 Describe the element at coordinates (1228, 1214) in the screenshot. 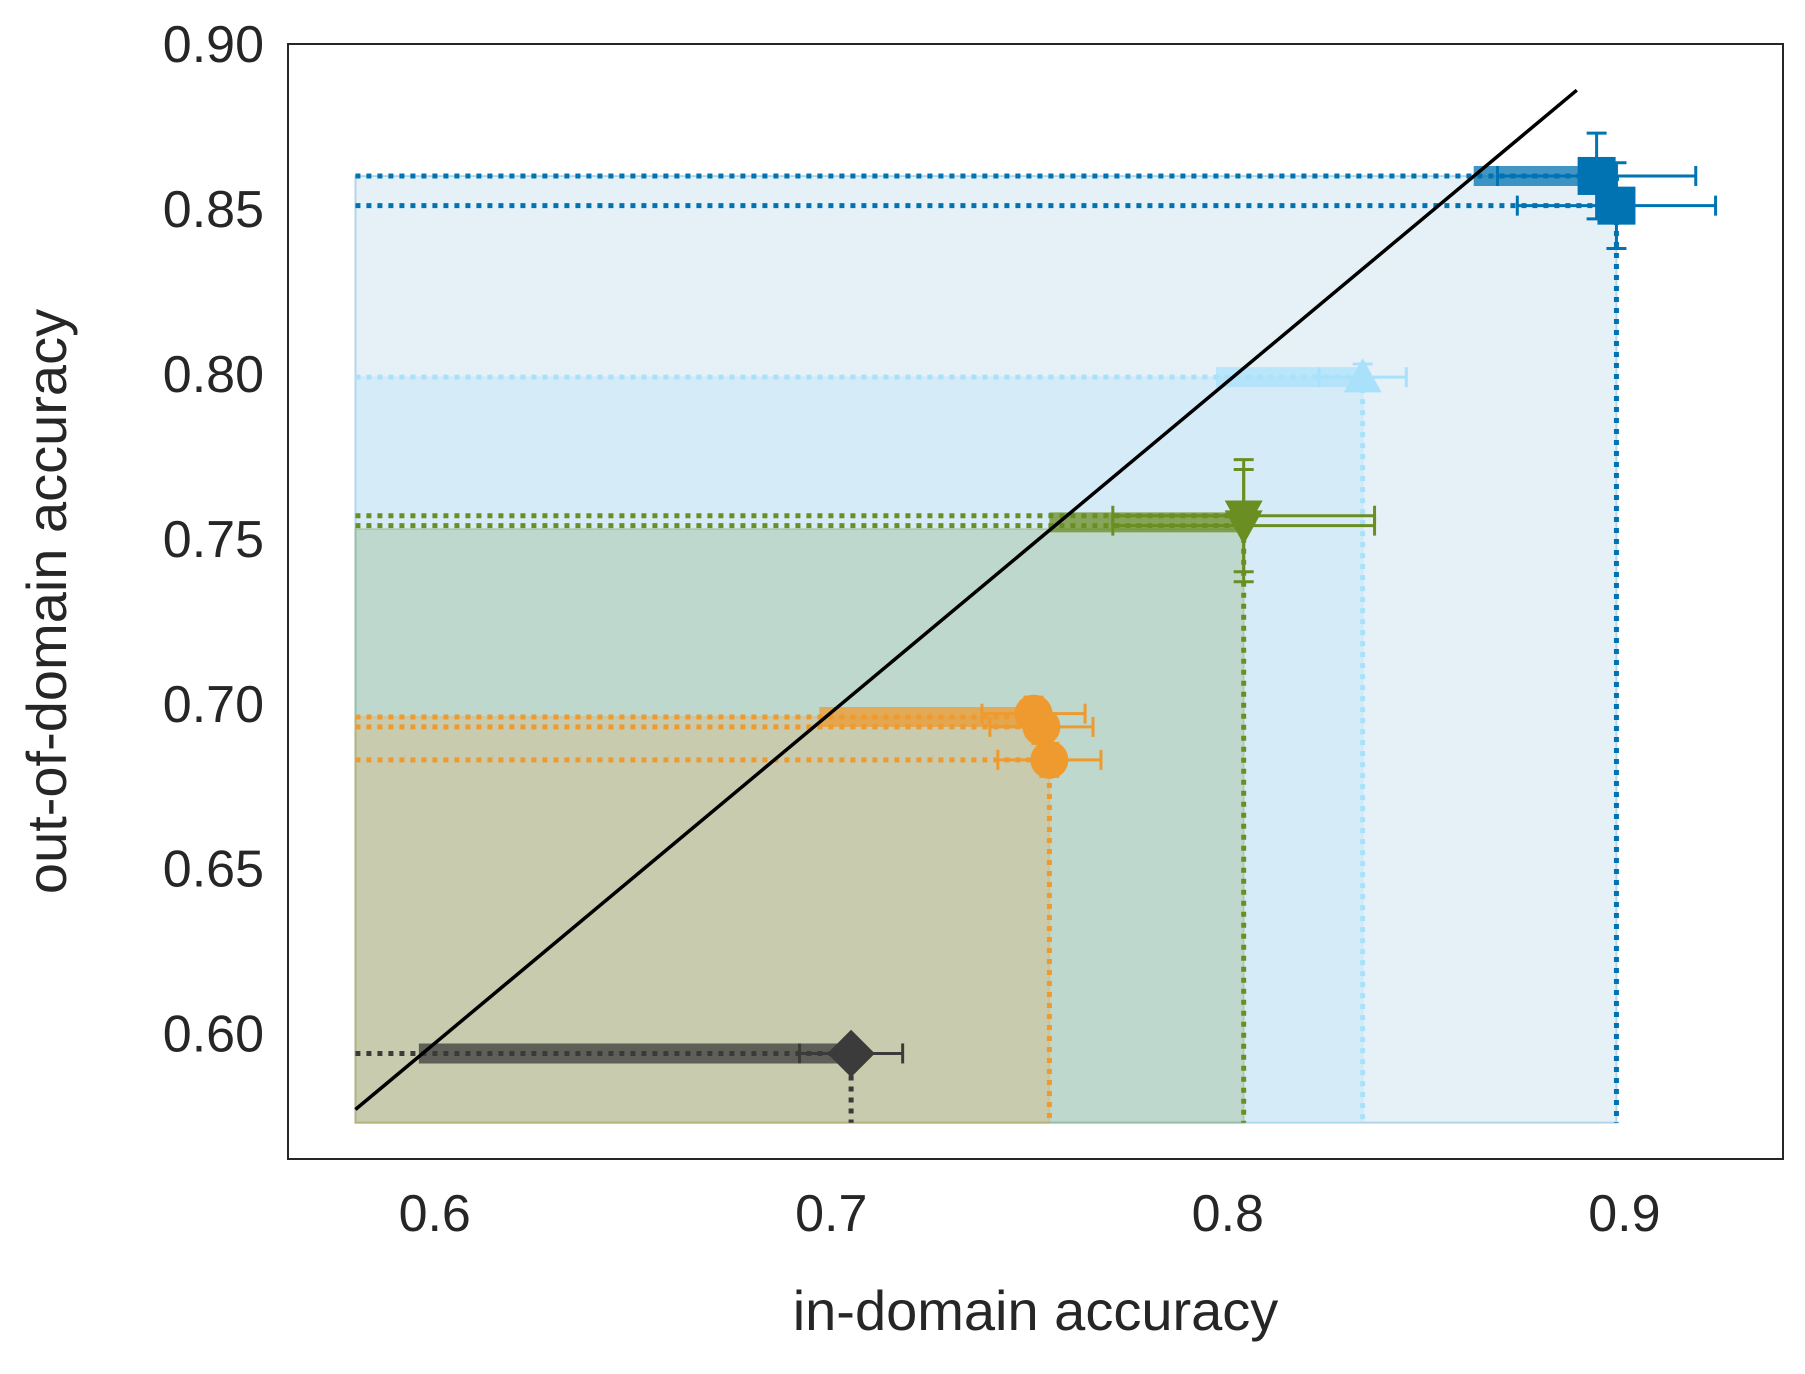

I see `x-tick-label: 0.8` at that location.